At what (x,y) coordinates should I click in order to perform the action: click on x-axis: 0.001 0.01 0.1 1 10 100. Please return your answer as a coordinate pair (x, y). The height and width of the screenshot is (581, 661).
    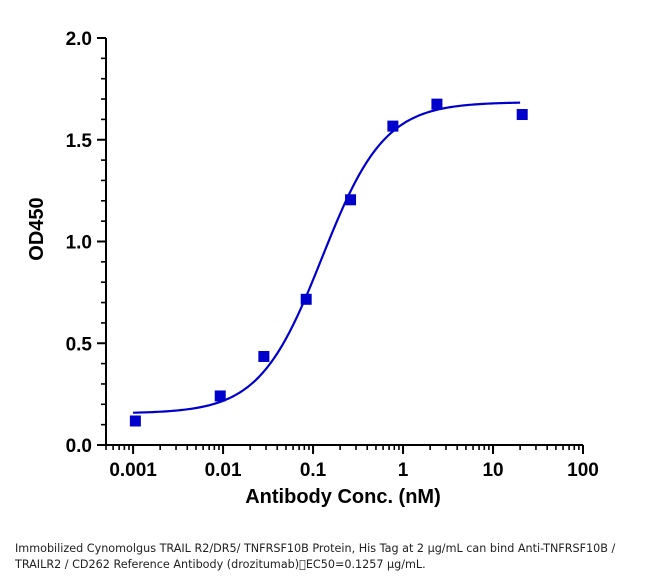
    Looking at the image, I should click on (352, 462).